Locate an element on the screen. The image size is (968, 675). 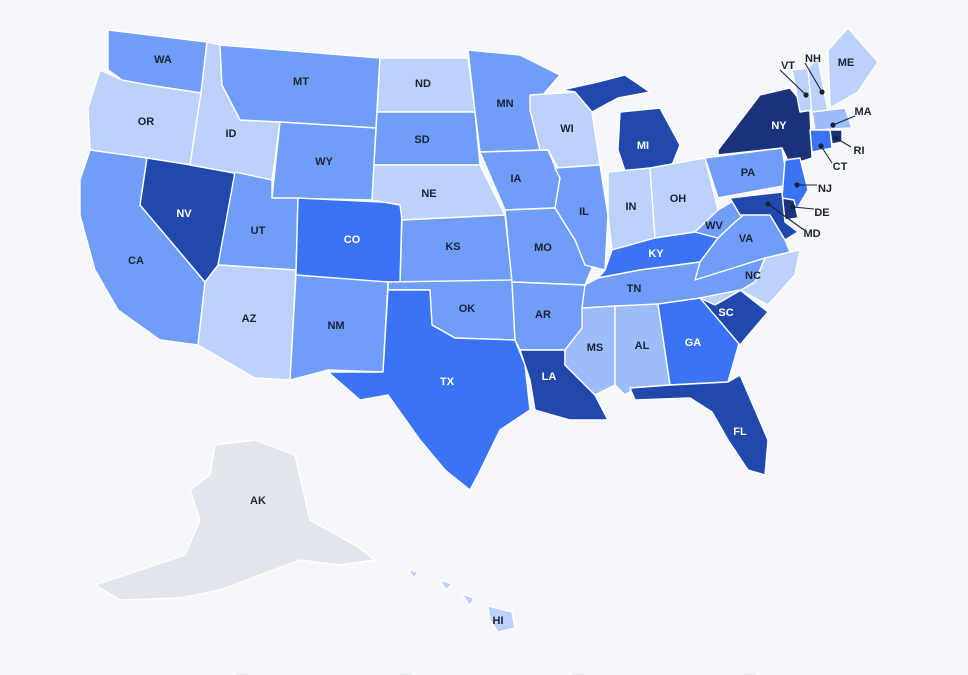
state-label-md: MD is located at coordinates (811, 234).